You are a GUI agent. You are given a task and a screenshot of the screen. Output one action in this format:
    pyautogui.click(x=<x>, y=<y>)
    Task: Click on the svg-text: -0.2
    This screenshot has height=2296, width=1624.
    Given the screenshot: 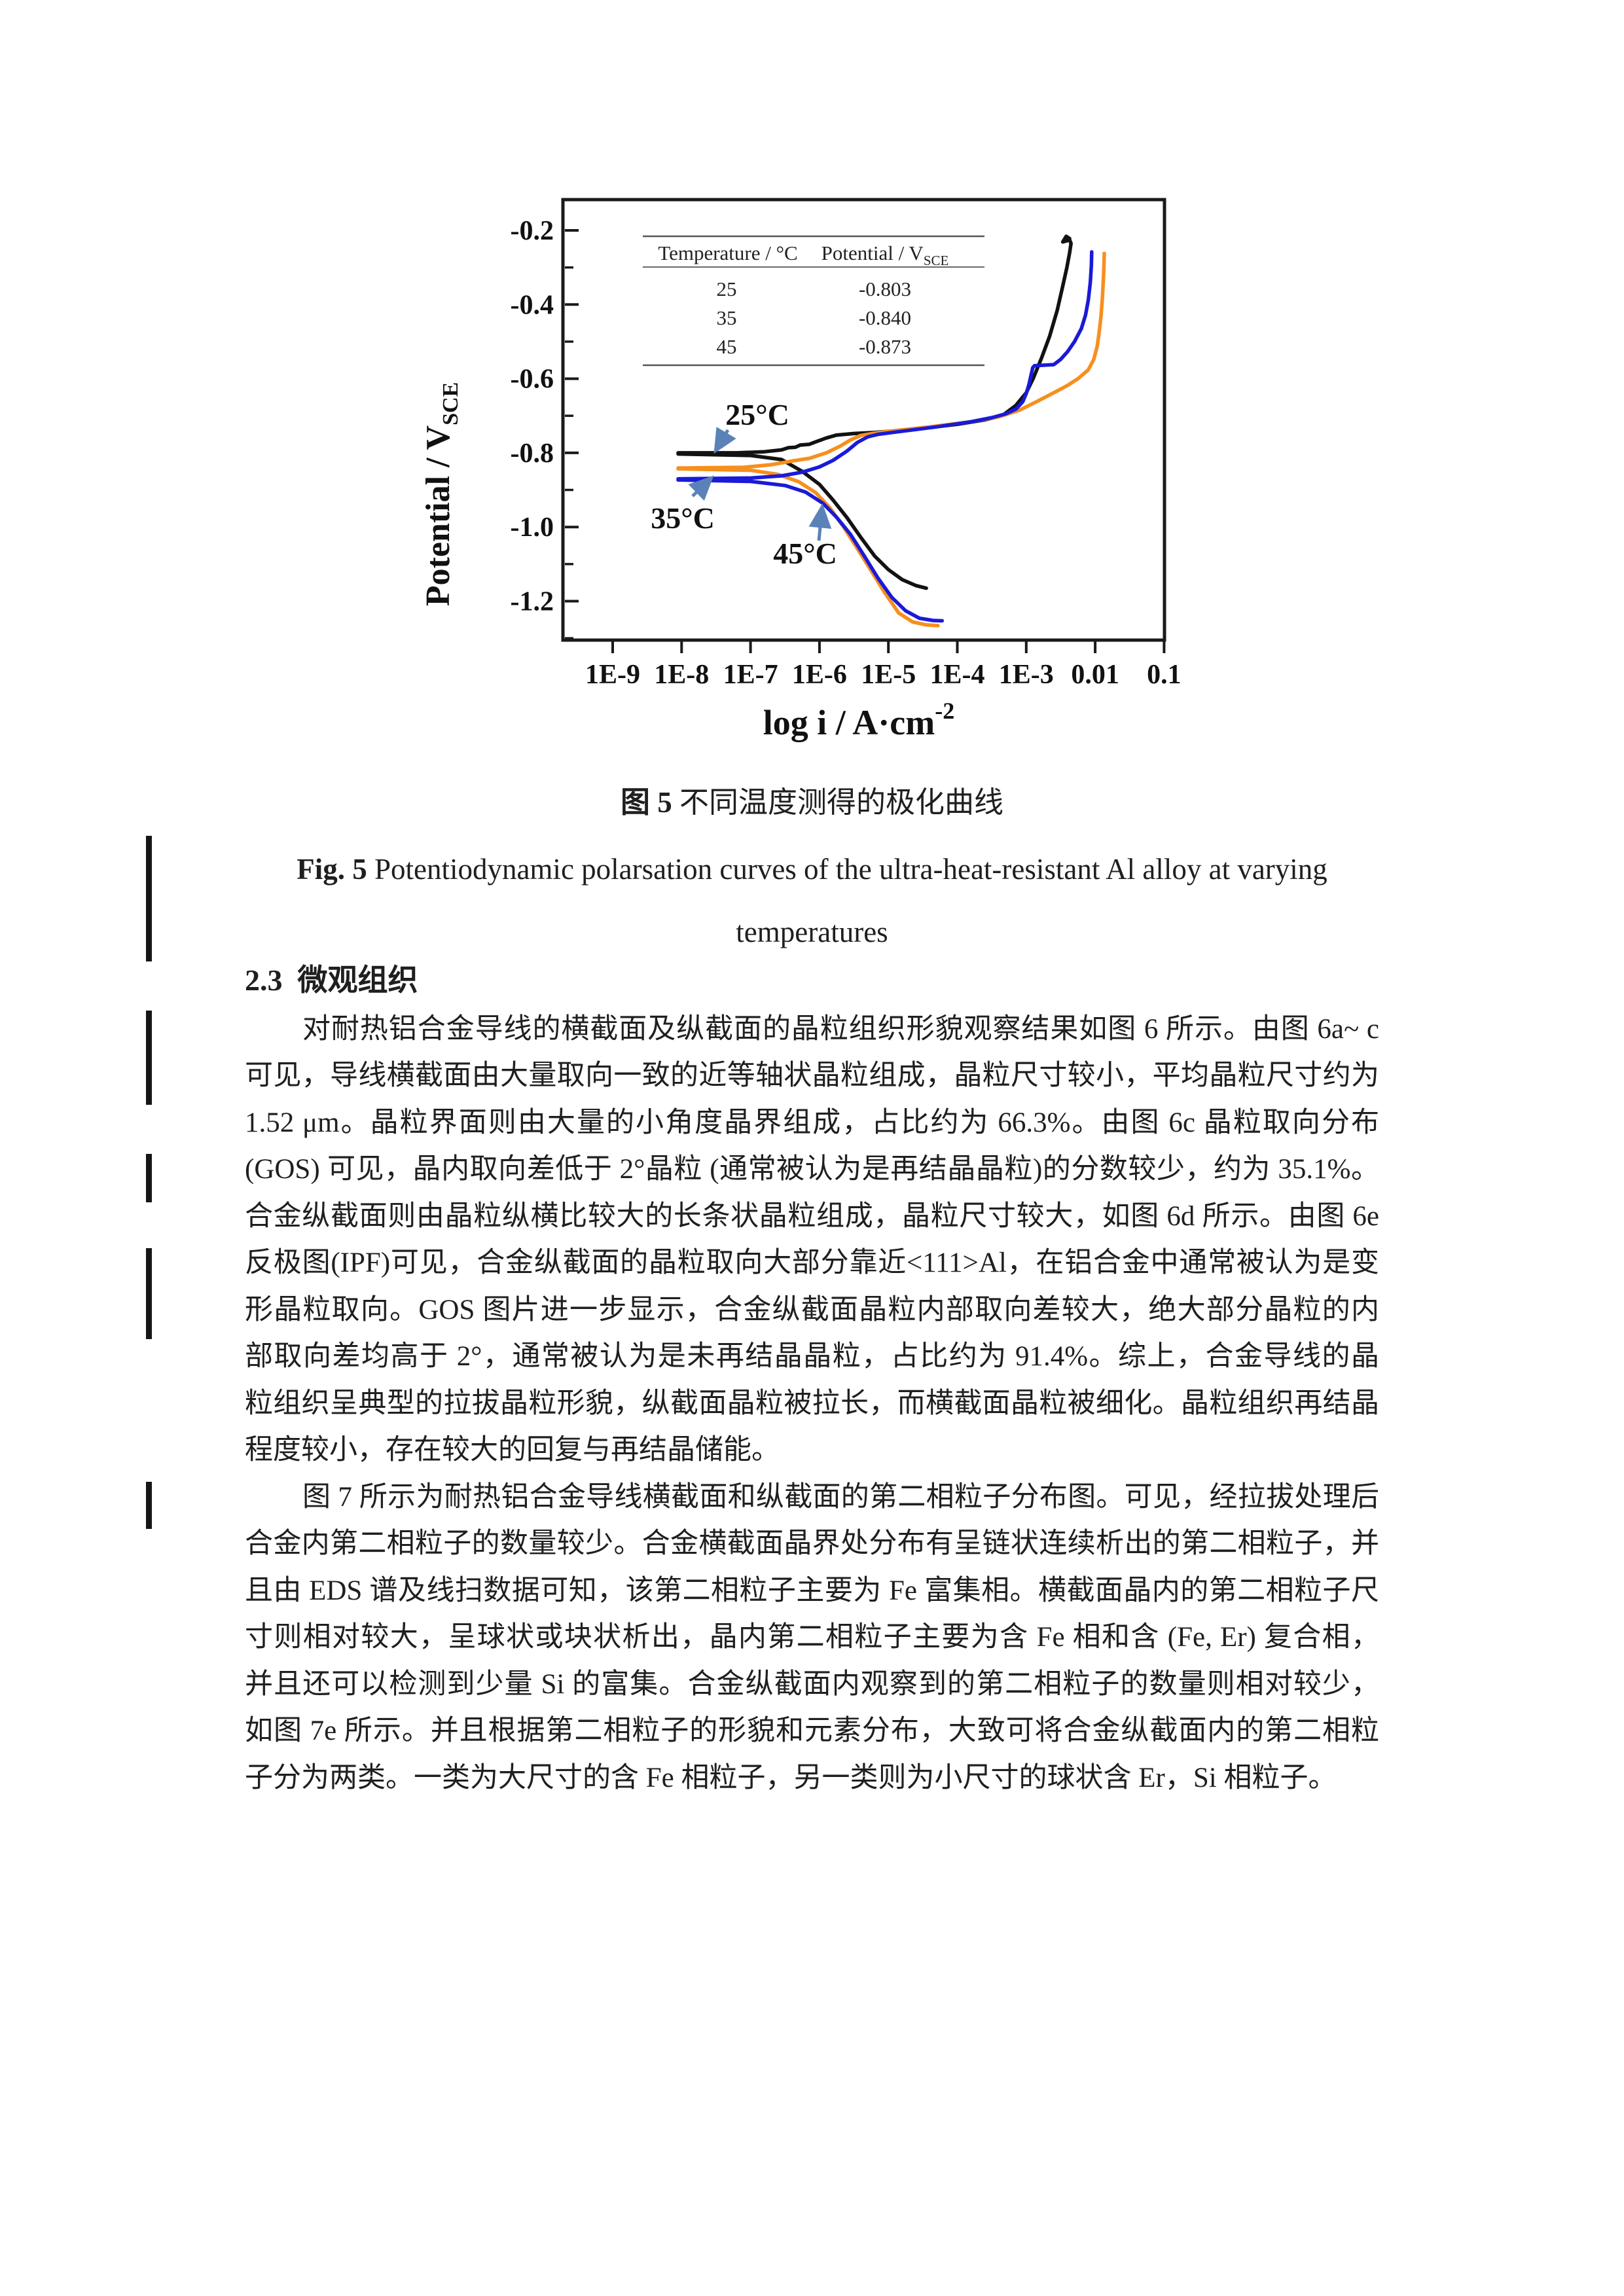 What is the action you would take?
    pyautogui.click(x=532, y=231)
    